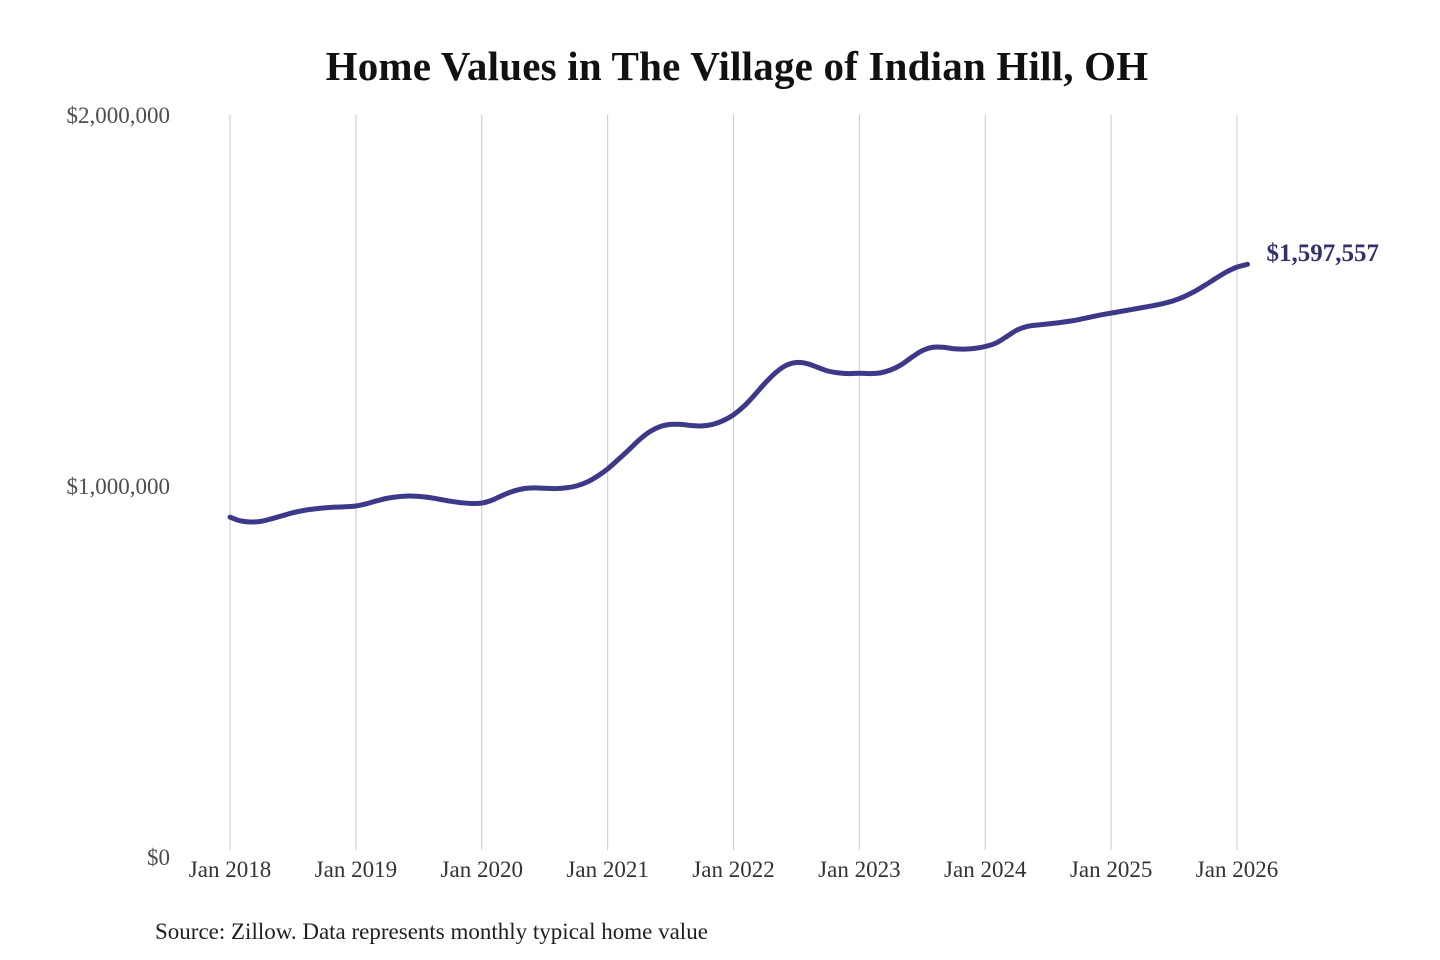 This screenshot has height=960, width=1440. What do you see at coordinates (733, 869) in the screenshot?
I see `x-tick-jan-2022: Jan 2022` at bounding box center [733, 869].